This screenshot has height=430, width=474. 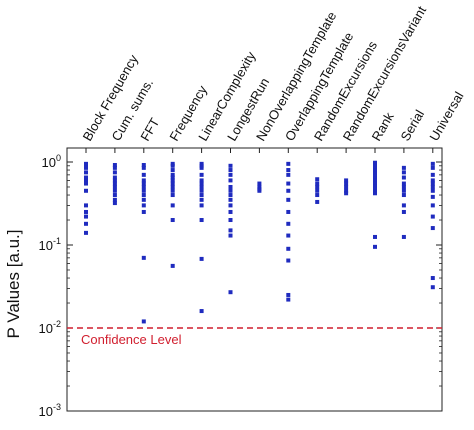 I want to click on confidence-threshold: Confidence Level, so click(x=254, y=337).